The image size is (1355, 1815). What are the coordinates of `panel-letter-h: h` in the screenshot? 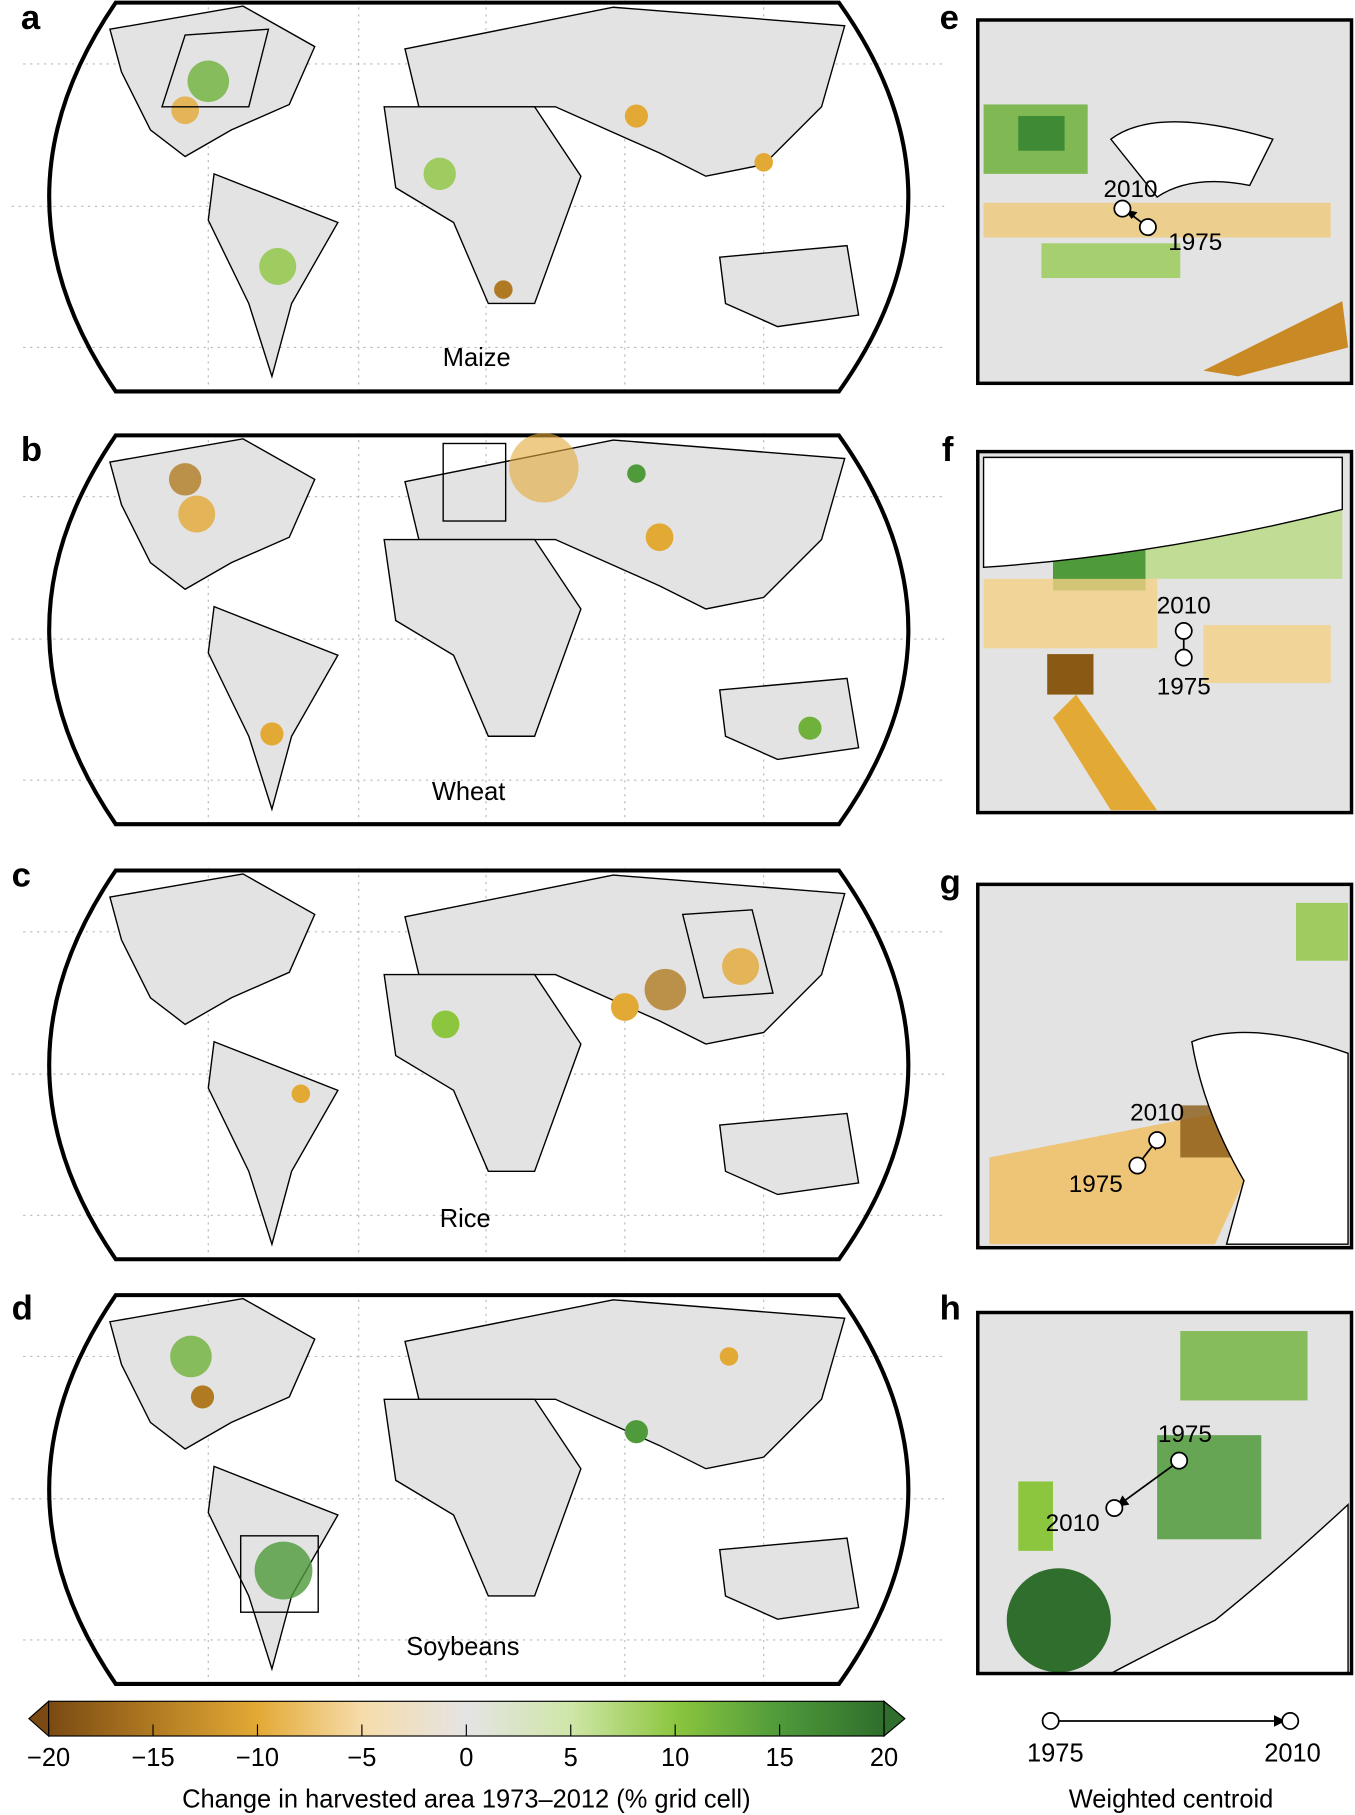 It's located at (950, 1308).